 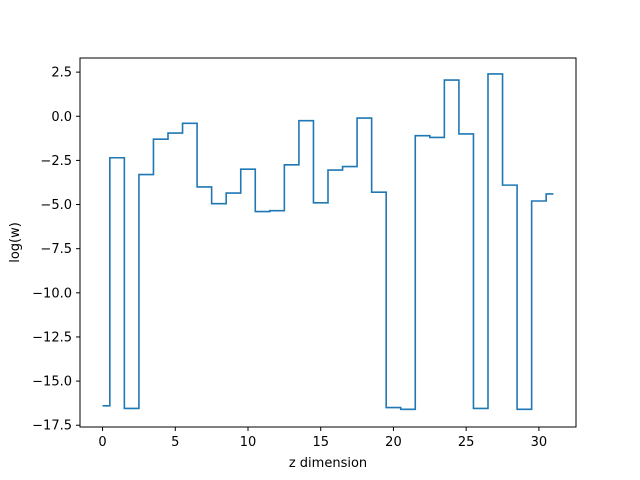 I want to click on y-tick-label: −7.5, so click(x=56, y=249).